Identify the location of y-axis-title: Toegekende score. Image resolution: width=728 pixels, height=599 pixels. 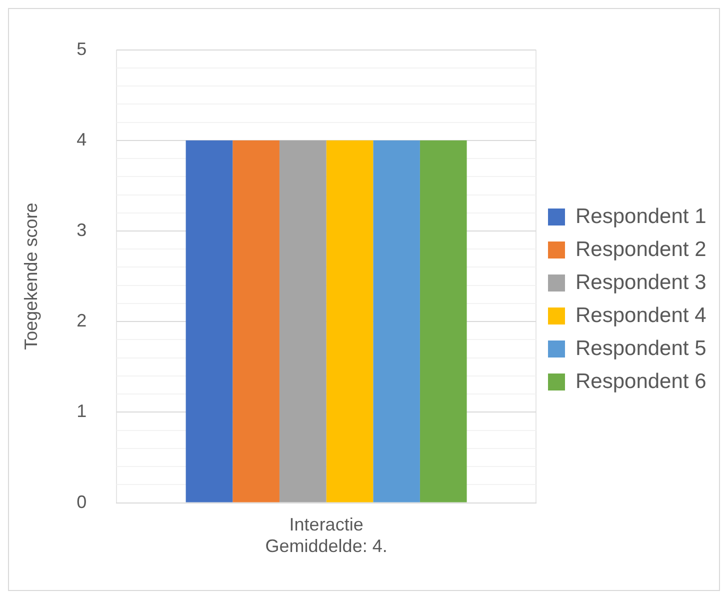
(30, 276).